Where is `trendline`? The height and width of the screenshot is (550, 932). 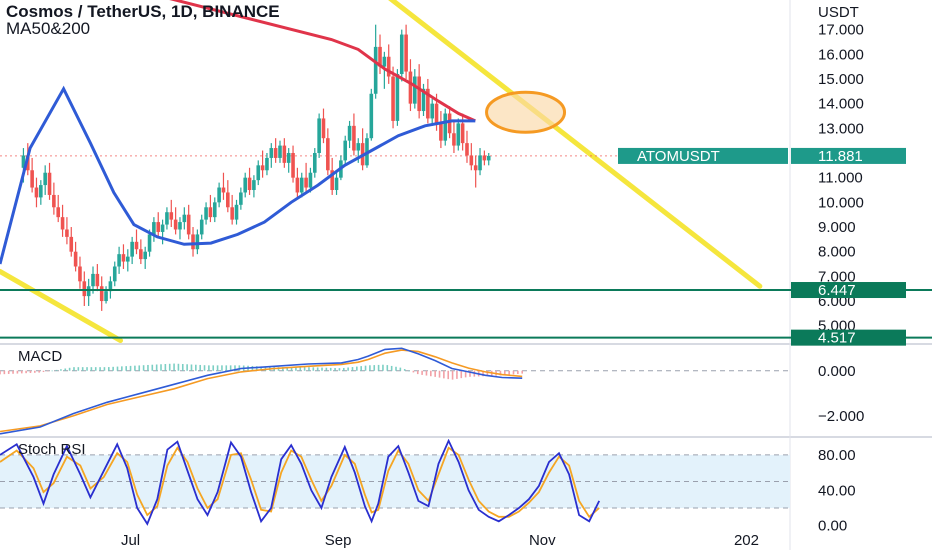 trendline is located at coordinates (62, 305).